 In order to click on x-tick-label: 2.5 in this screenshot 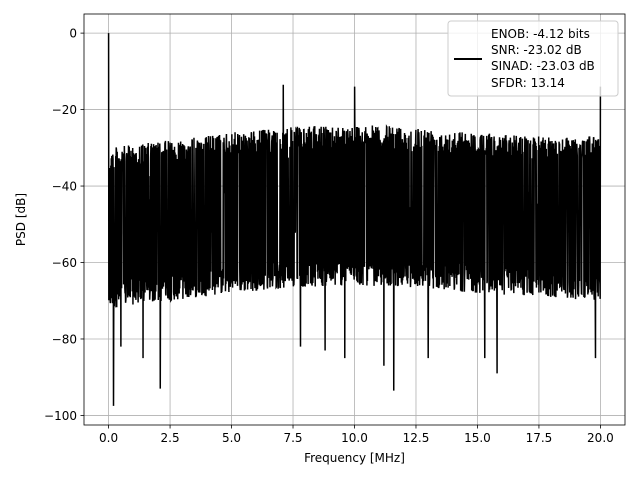, I will do `click(170, 438)`.